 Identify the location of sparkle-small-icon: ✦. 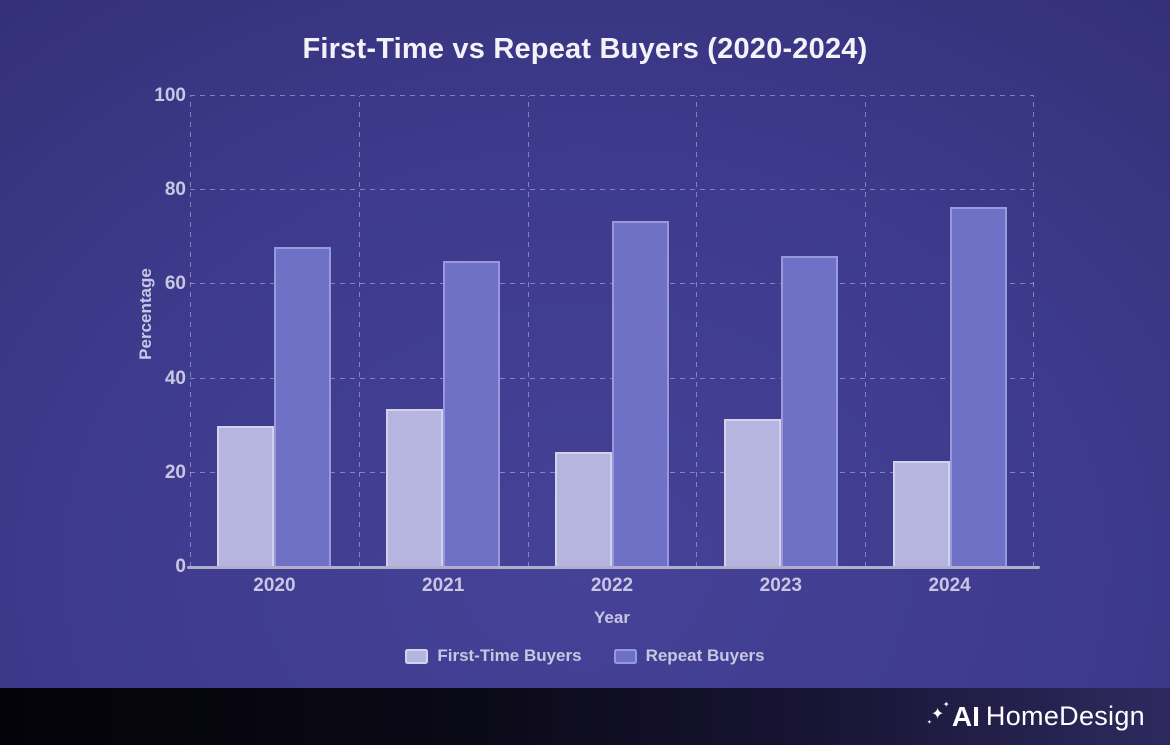
(946, 704).